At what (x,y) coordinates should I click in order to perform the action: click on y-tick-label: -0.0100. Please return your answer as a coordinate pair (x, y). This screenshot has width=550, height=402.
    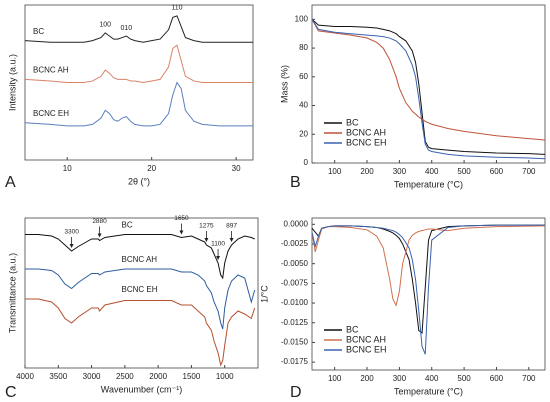
    Looking at the image, I should click on (295, 302).